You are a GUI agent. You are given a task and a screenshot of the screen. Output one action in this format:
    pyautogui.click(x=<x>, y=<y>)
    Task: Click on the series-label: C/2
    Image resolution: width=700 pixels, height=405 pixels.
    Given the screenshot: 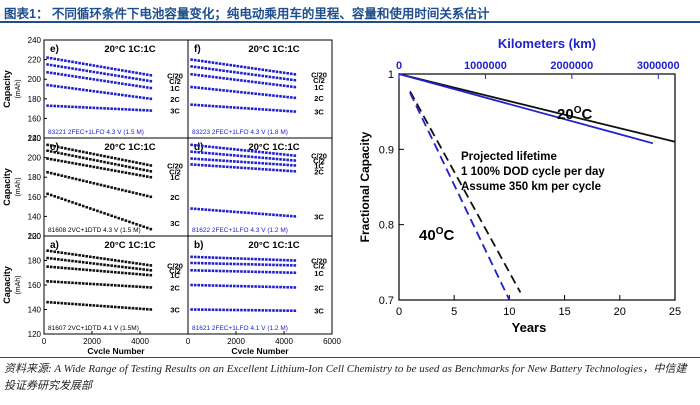 What is the action you would take?
    pyautogui.click(x=319, y=265)
    